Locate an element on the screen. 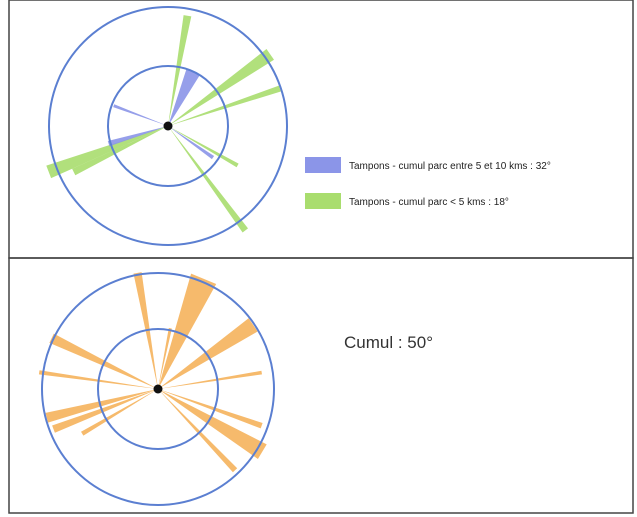  bottom-sector-group is located at coordinates (152, 372).